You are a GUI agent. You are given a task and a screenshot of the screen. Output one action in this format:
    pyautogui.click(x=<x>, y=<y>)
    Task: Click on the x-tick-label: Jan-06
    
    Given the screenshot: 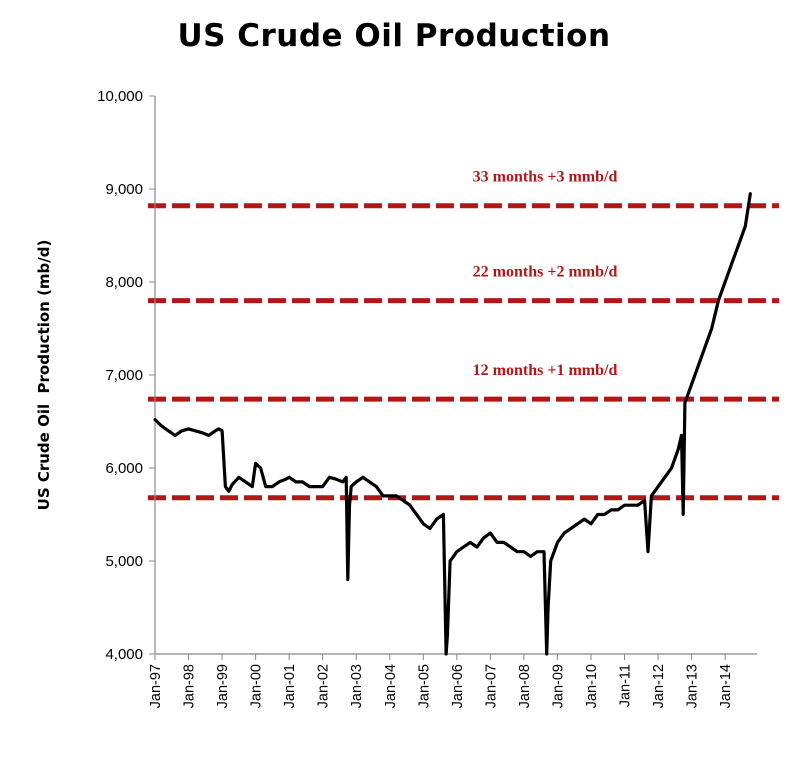 What is the action you would take?
    pyautogui.click(x=458, y=686)
    